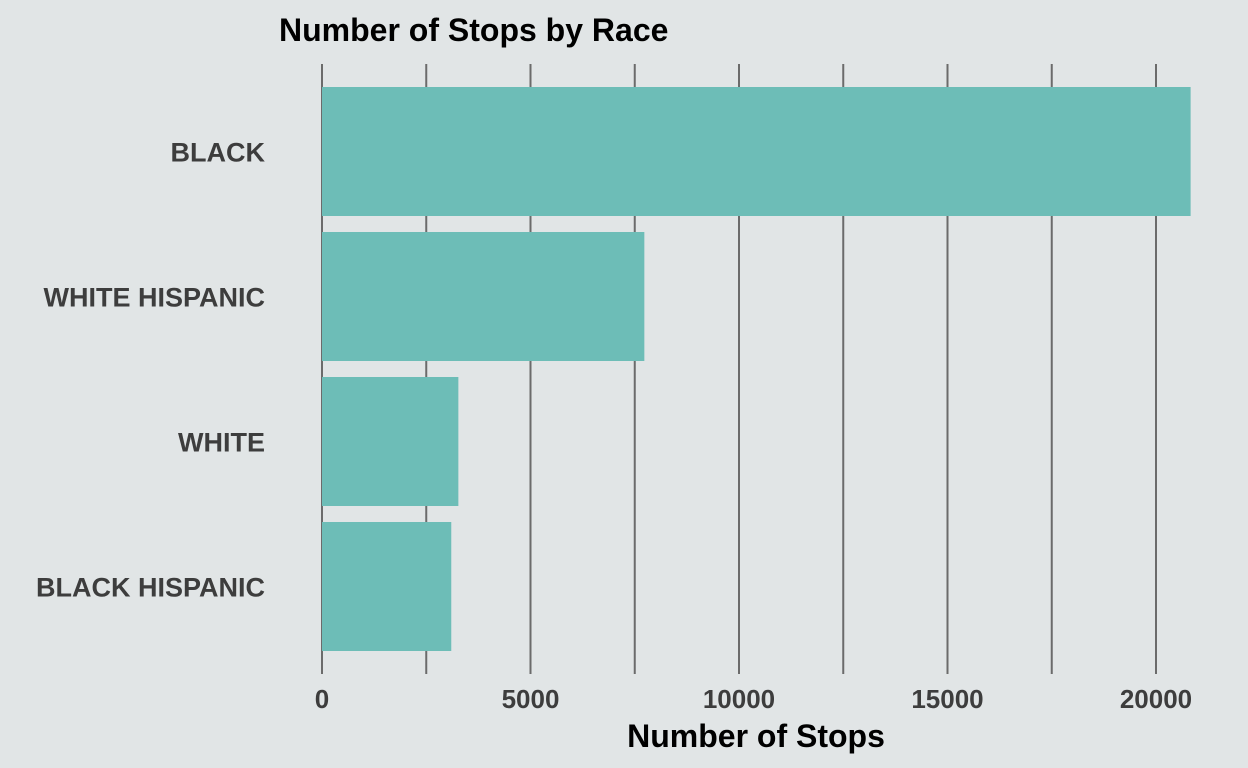 This screenshot has height=768, width=1248. Describe the element at coordinates (150, 370) in the screenshot. I see `category-labels: BLACK WHITE HISPANIC WHITE BLACK HISPANIC` at that location.